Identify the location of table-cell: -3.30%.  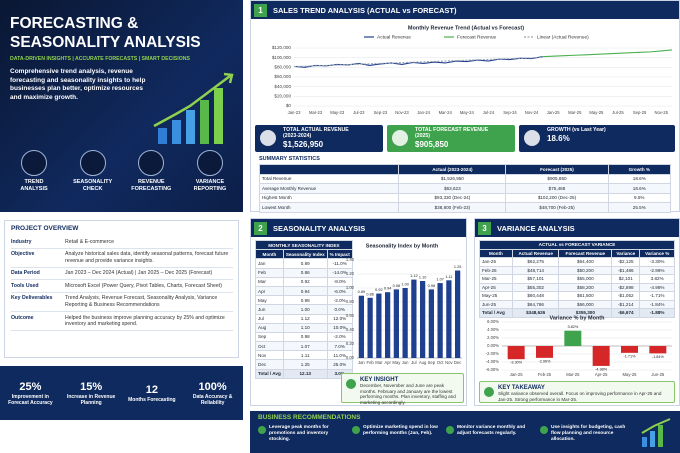
(657, 262).